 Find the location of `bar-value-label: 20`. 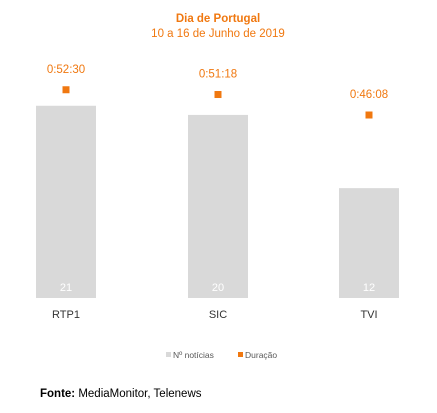

bar-value-label: 20 is located at coordinates (218, 288).